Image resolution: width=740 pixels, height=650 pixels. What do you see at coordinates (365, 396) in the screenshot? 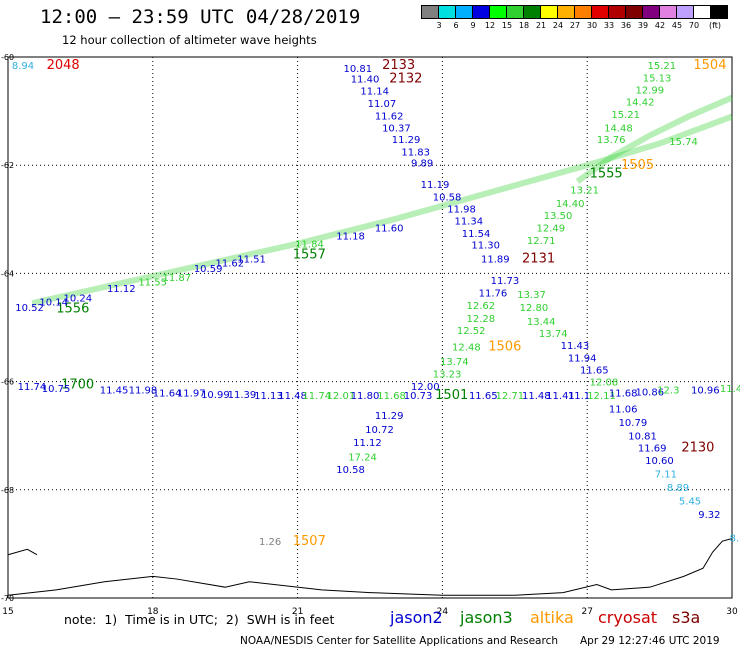
I see `wave-height-label: 11.80` at bounding box center [365, 396].